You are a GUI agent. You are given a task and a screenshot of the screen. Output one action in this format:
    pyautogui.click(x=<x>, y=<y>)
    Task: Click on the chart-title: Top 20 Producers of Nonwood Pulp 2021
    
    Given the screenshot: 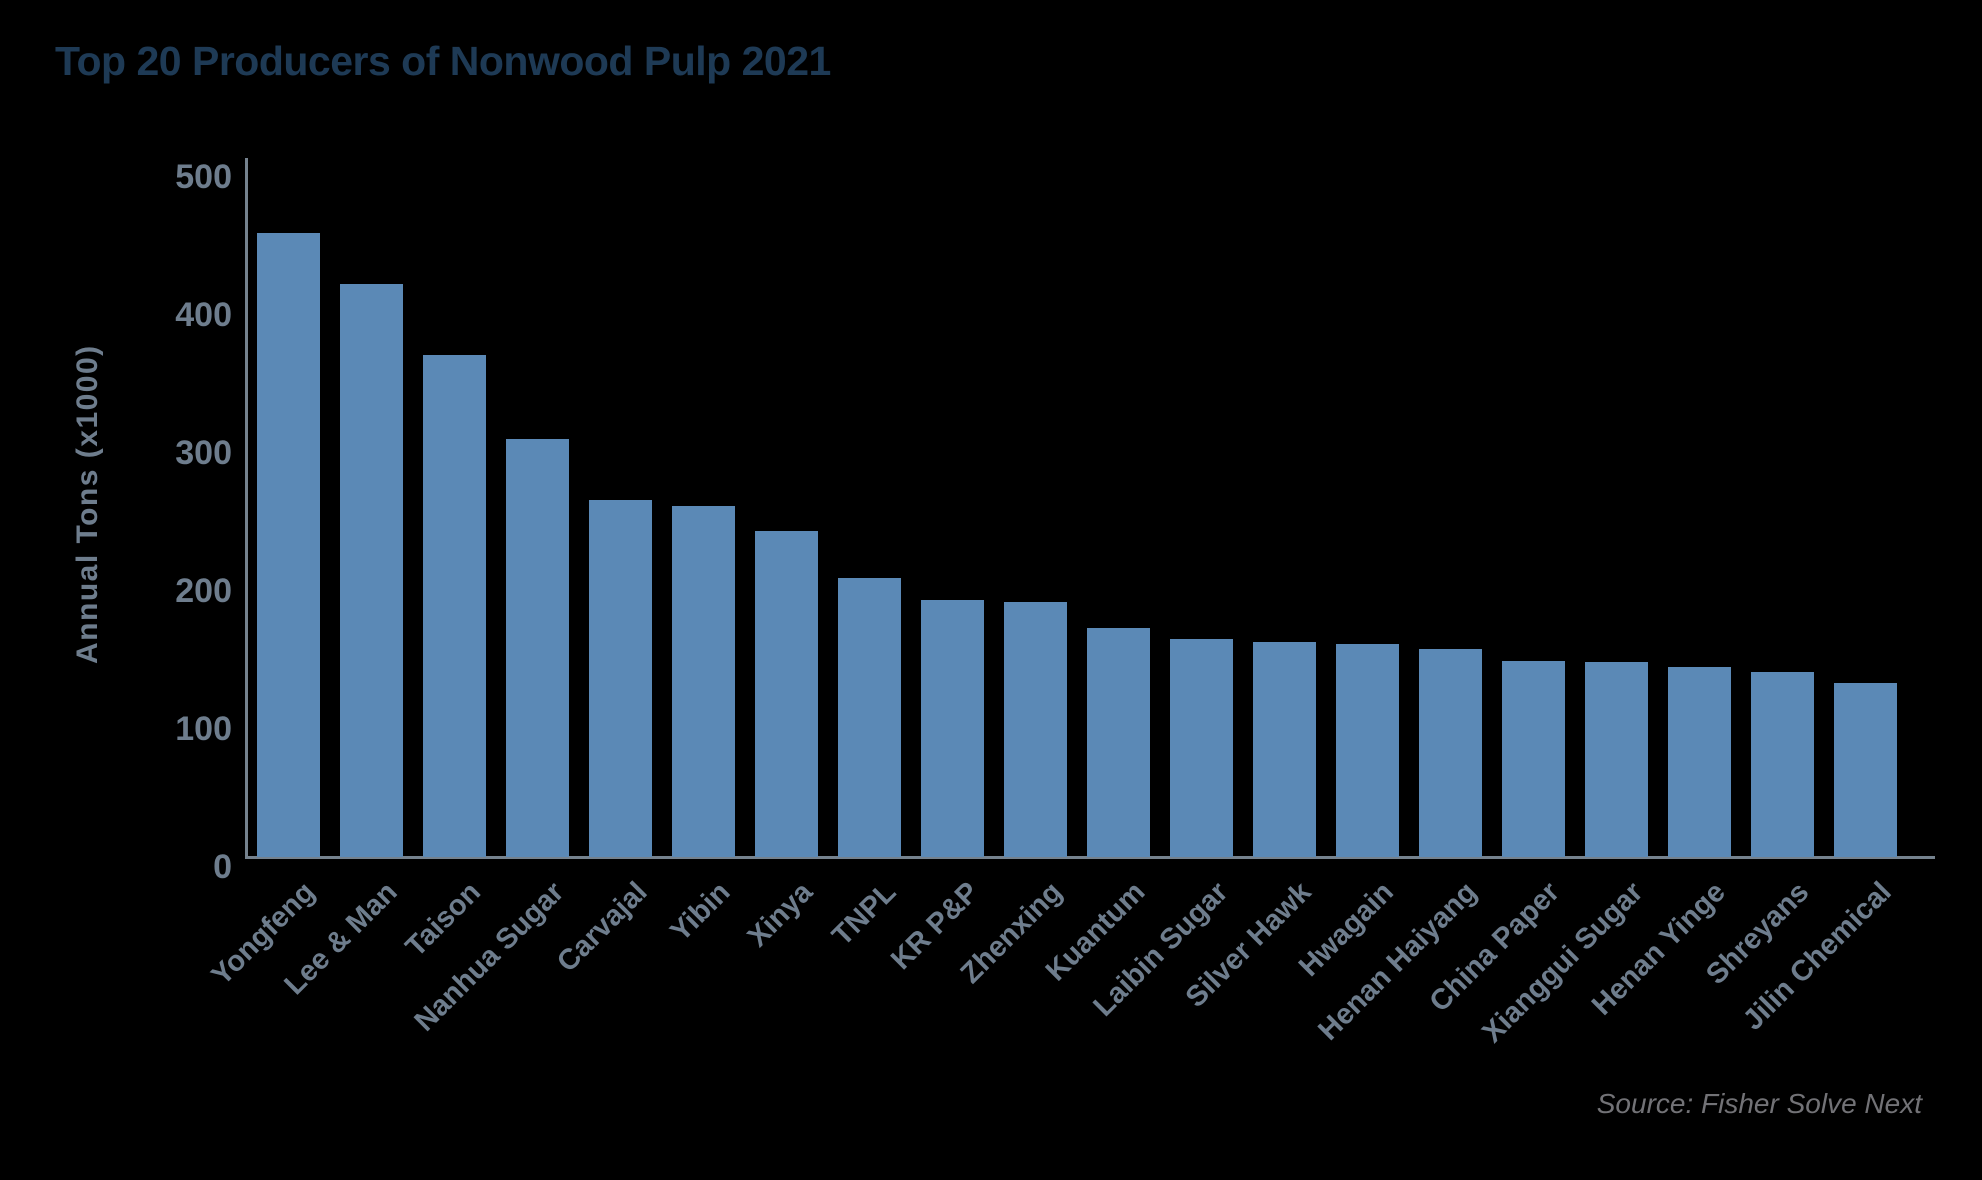 What is the action you would take?
    pyautogui.click(x=443, y=61)
    